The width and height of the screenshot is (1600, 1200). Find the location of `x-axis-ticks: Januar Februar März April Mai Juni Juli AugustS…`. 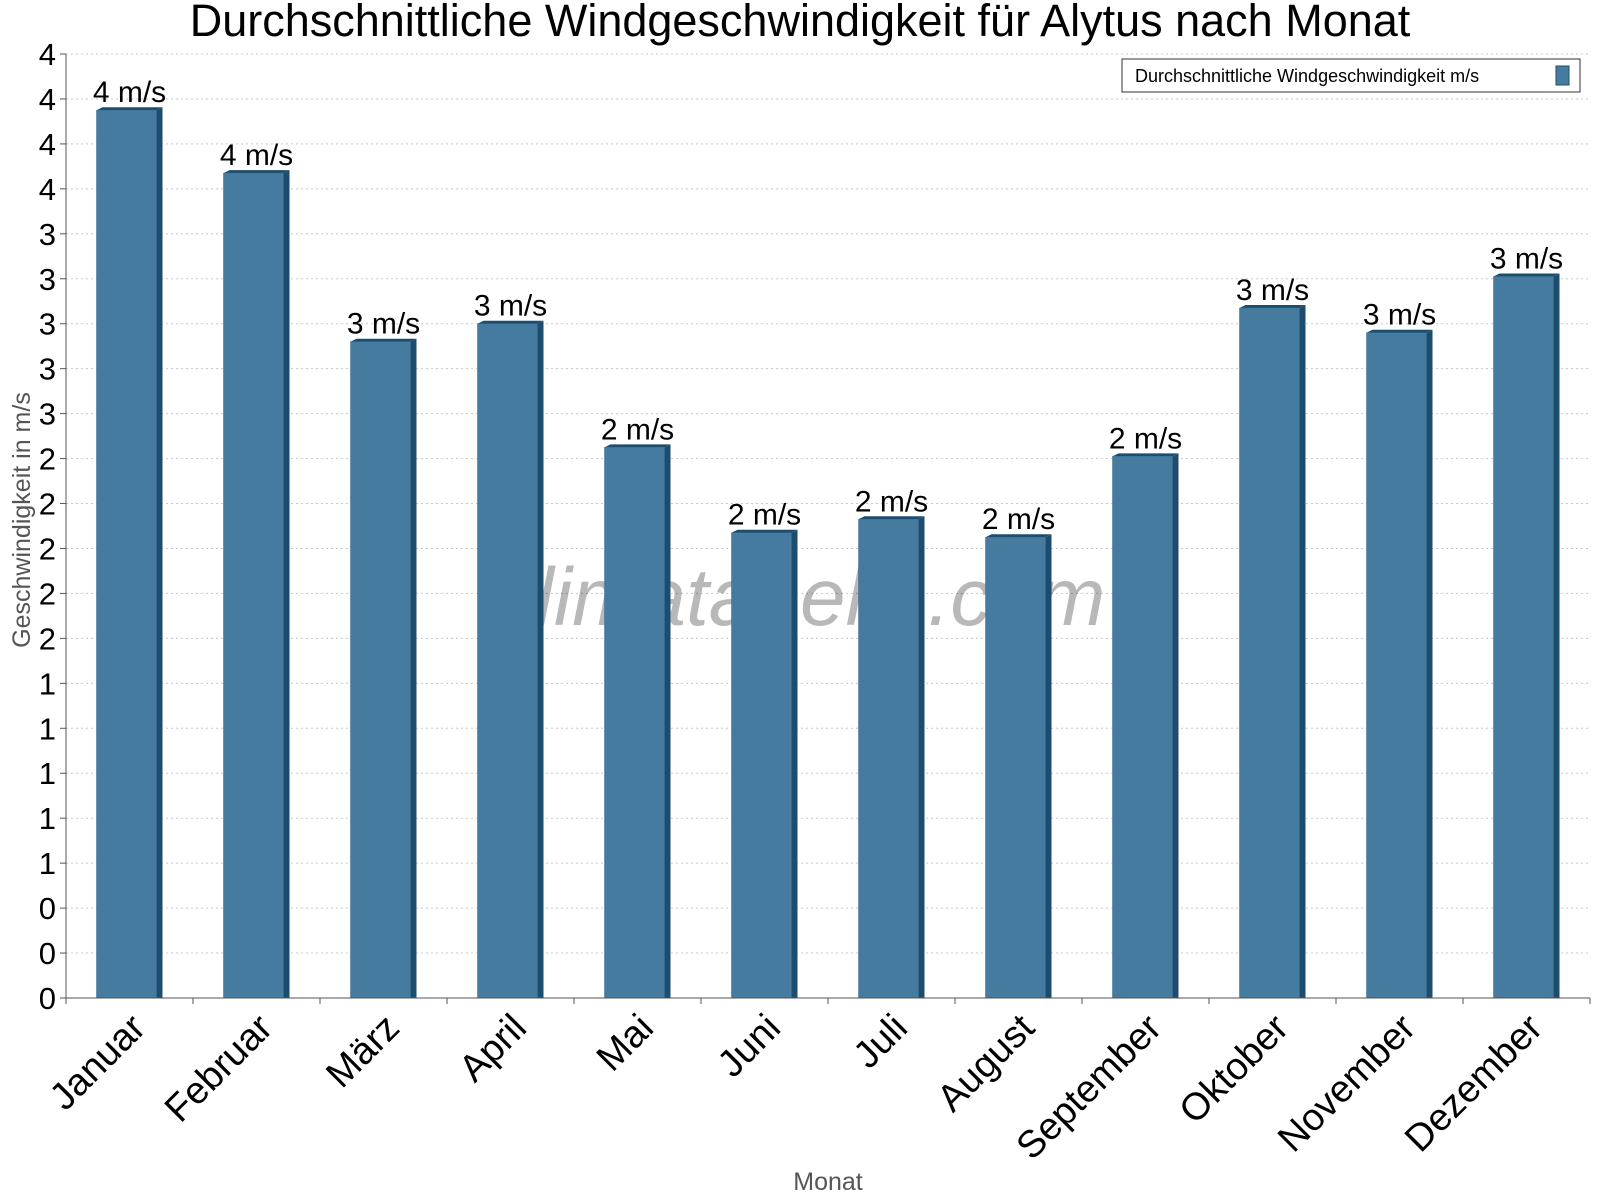

x-axis-ticks: Januar Februar März April Mai Juni Juli AugustS… is located at coordinates (816, 1083).